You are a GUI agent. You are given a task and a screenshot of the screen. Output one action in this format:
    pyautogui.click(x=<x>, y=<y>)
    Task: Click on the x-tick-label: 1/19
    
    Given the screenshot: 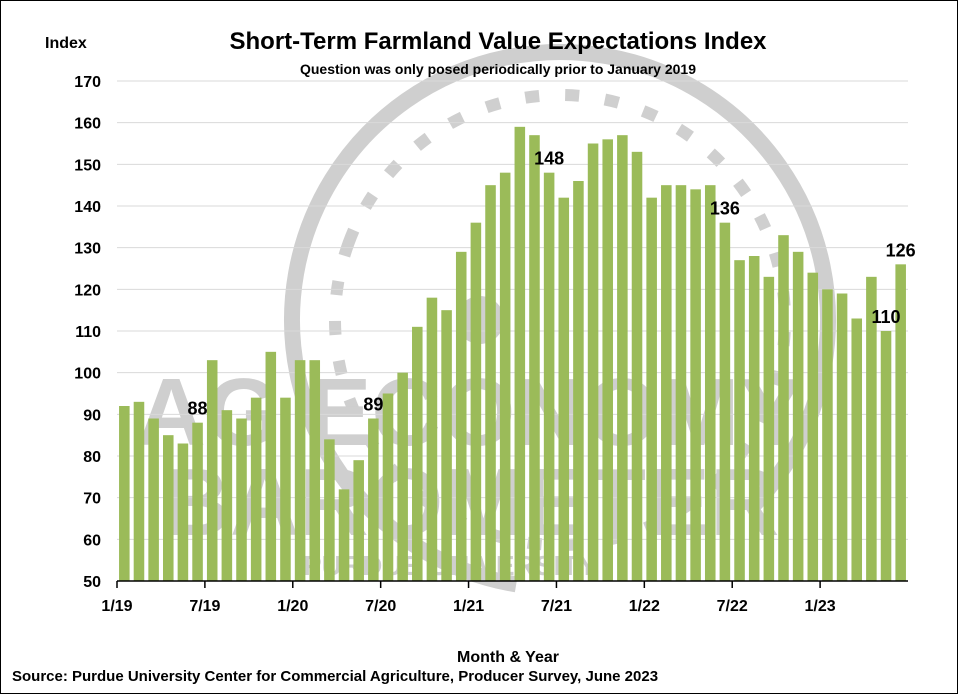 What is the action you would take?
    pyautogui.click(x=116, y=606)
    